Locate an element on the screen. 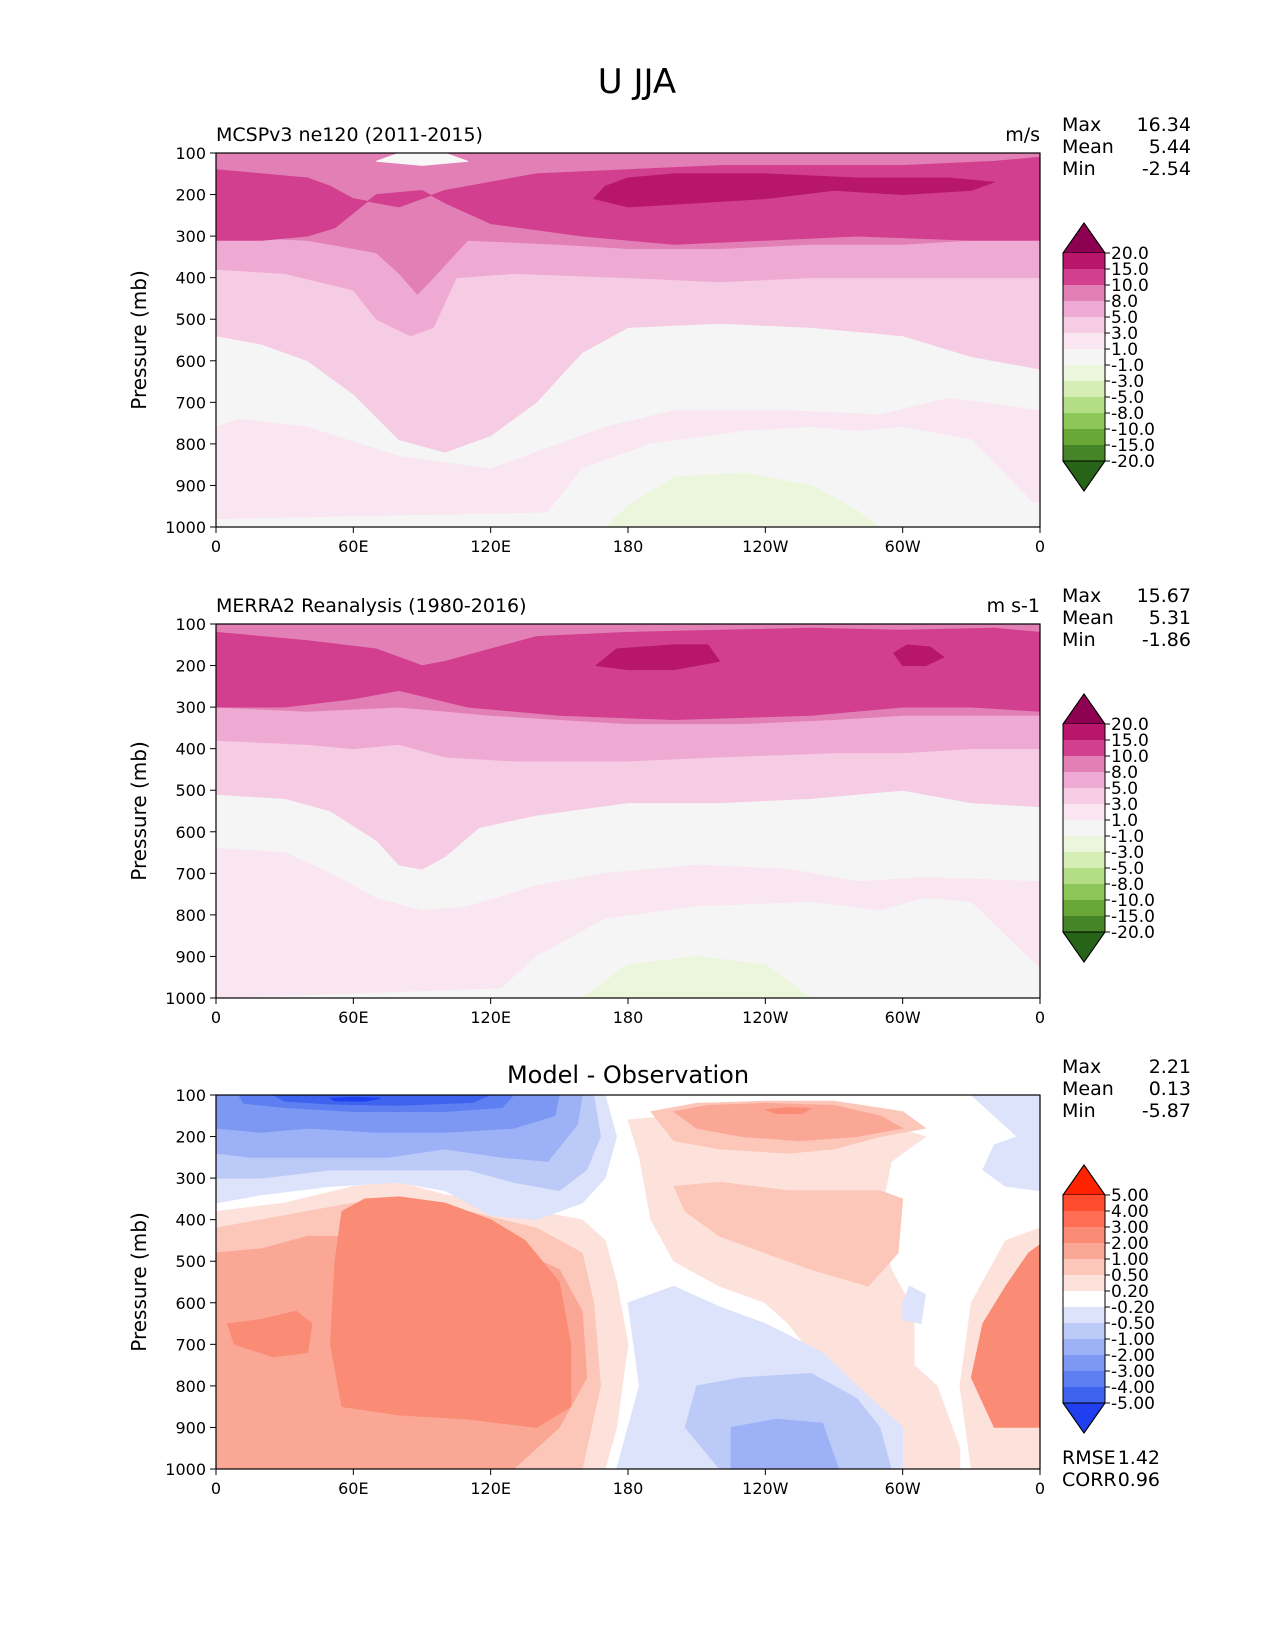  colorbar-label: -1.0 is located at coordinates (1127, 366).